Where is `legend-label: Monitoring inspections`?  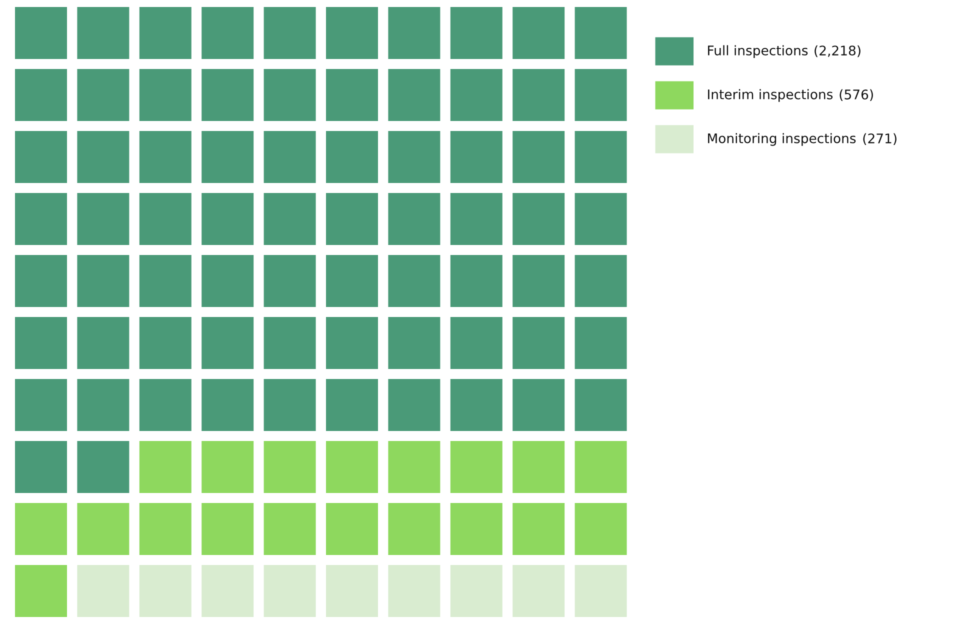 legend-label: Monitoring inspections is located at coordinates (782, 139).